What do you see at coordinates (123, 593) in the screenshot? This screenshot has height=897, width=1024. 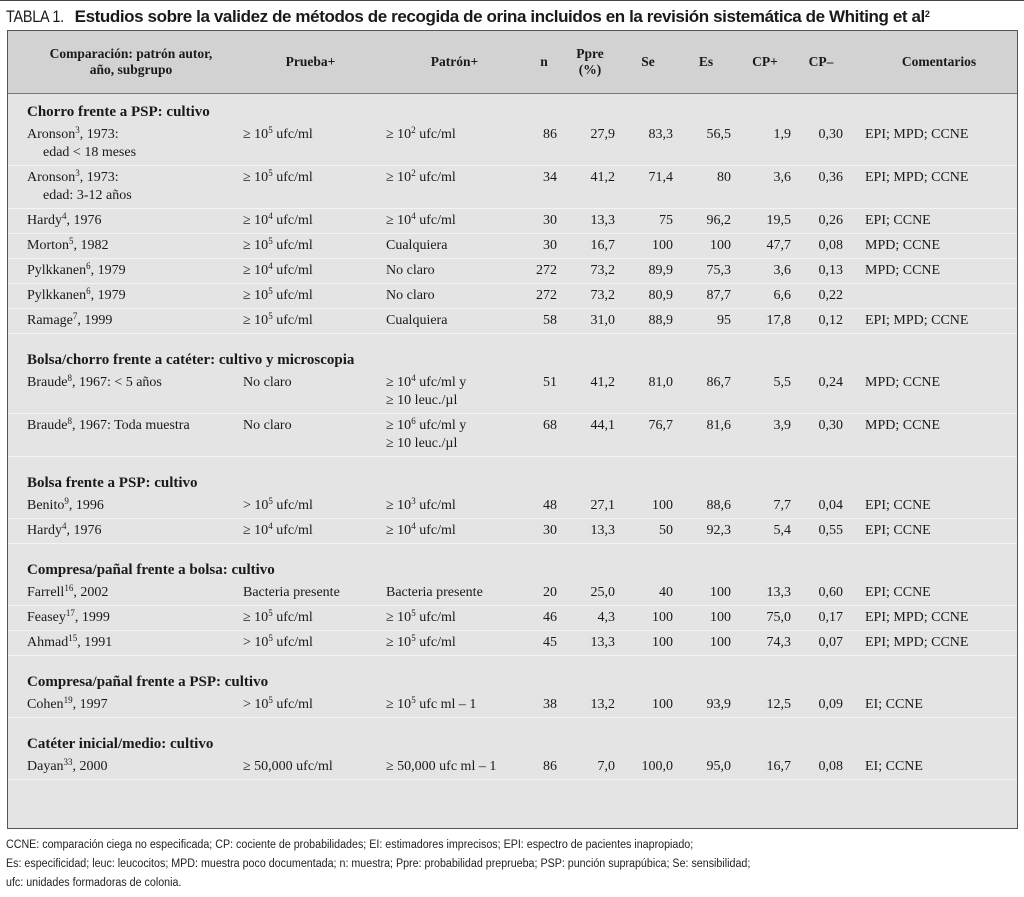 I see `cell-comparison: Farrell16, 2002` at bounding box center [123, 593].